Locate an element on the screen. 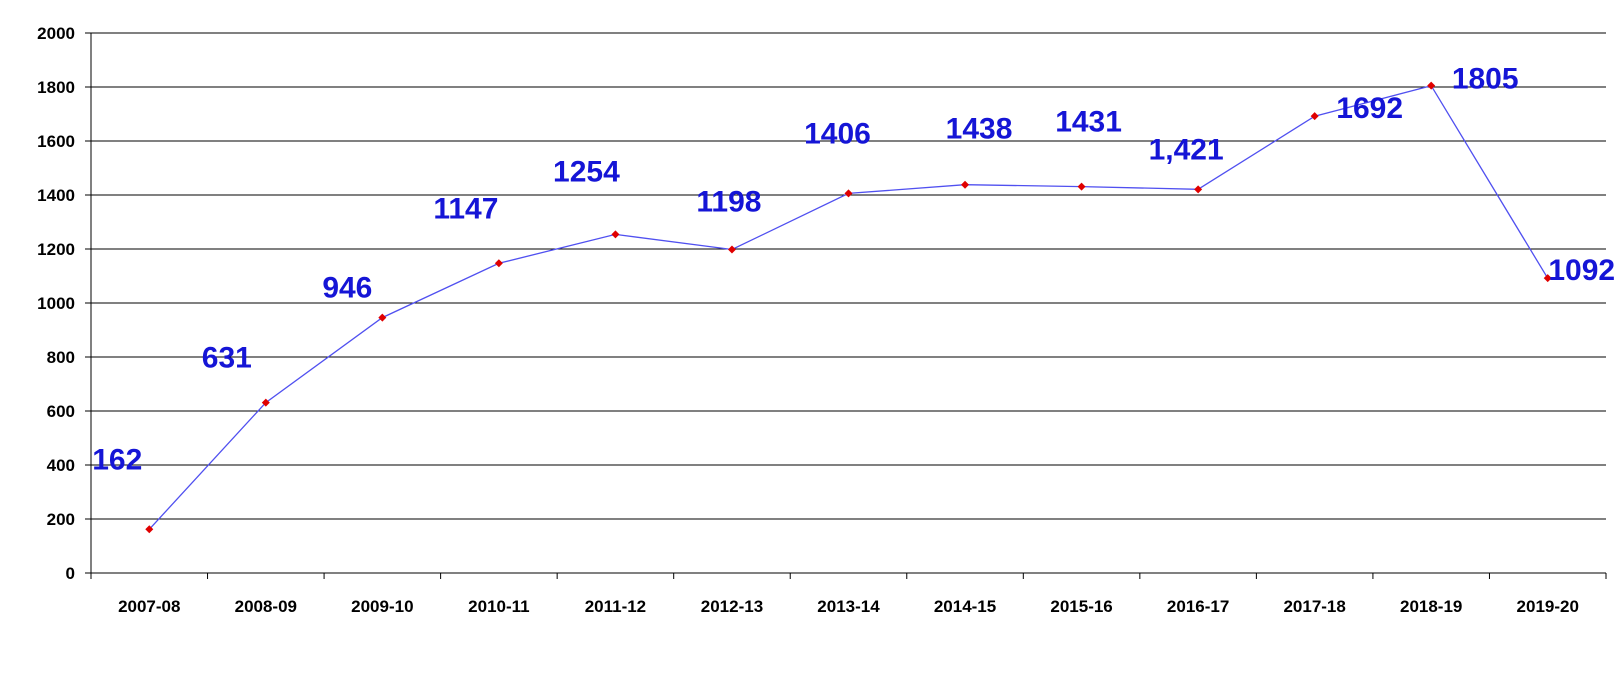 The image size is (1624, 674). y-tick-label-600: 600 is located at coordinates (61, 411).